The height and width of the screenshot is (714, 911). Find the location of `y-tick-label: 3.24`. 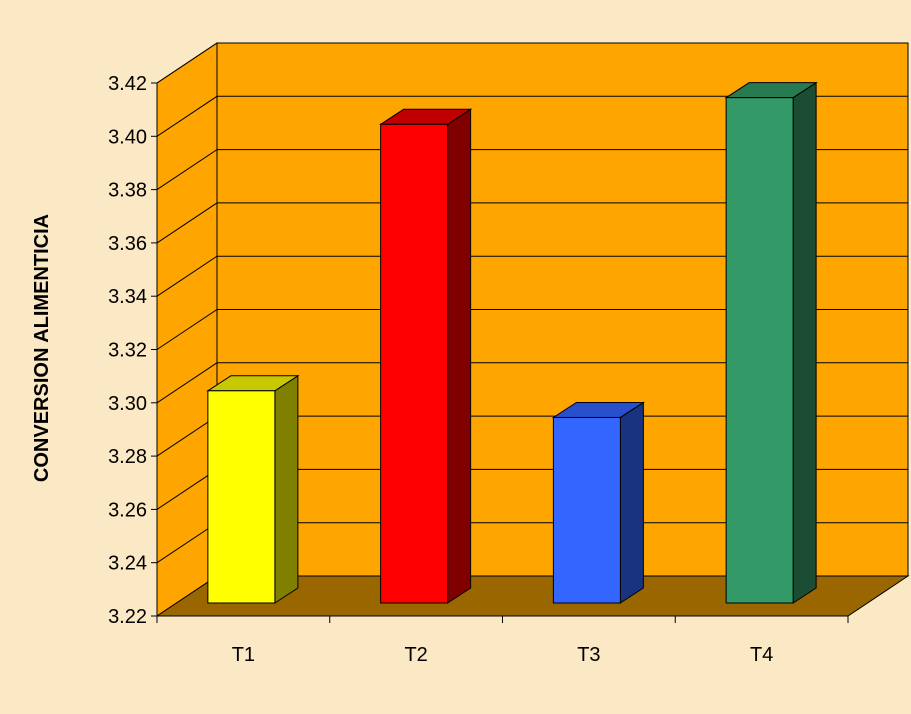

y-tick-label: 3.24 is located at coordinates (127, 564).